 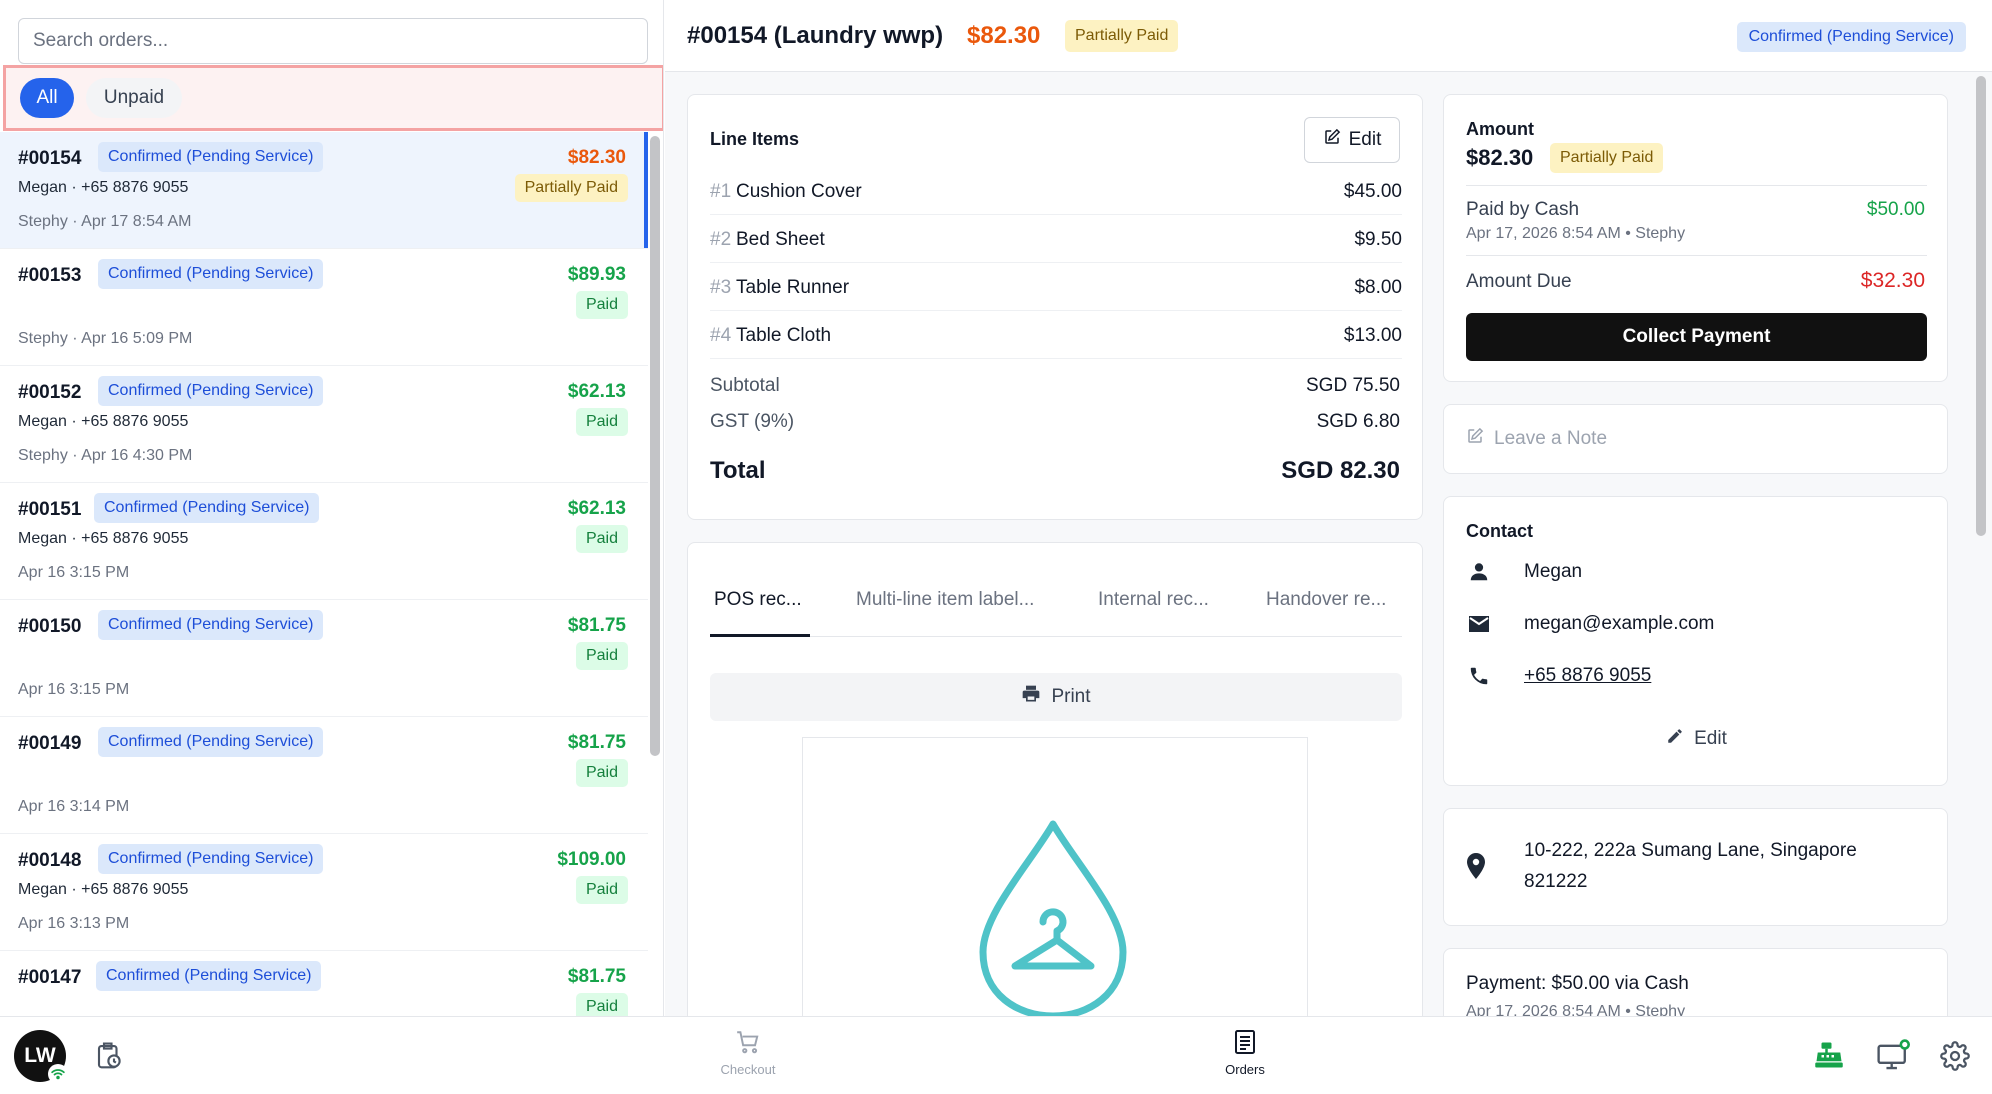 What do you see at coordinates (1619, 623) in the screenshot?
I see `contact-email: megan@example.com` at bounding box center [1619, 623].